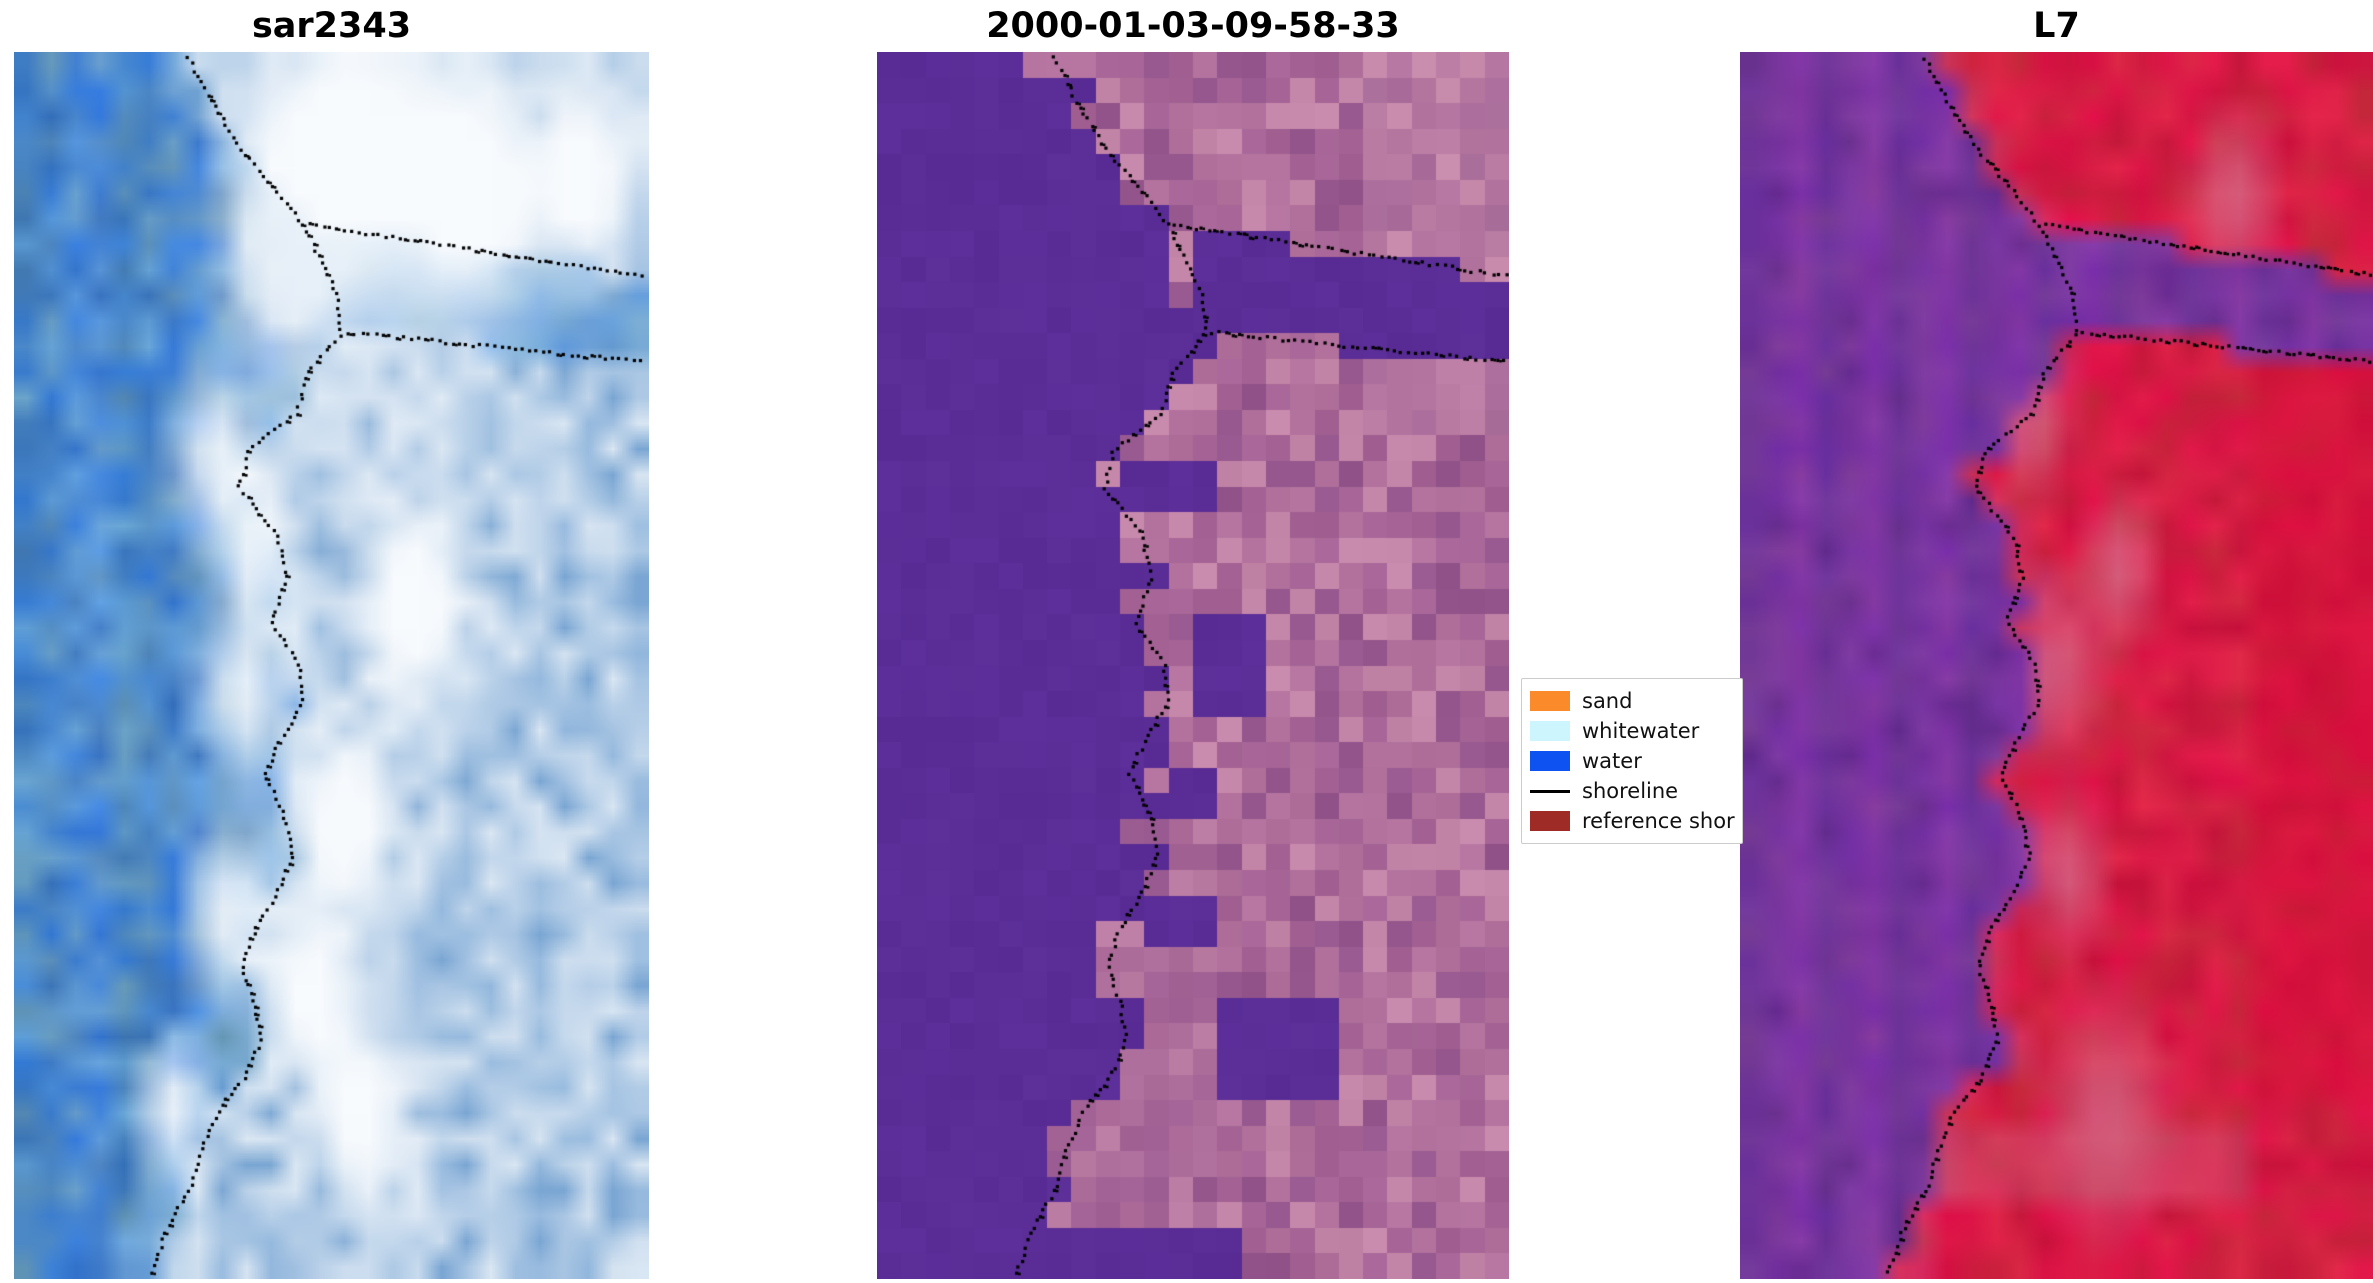  Describe the element at coordinates (1550, 821) in the screenshot. I see `legend-swatch-reference-shor` at that location.